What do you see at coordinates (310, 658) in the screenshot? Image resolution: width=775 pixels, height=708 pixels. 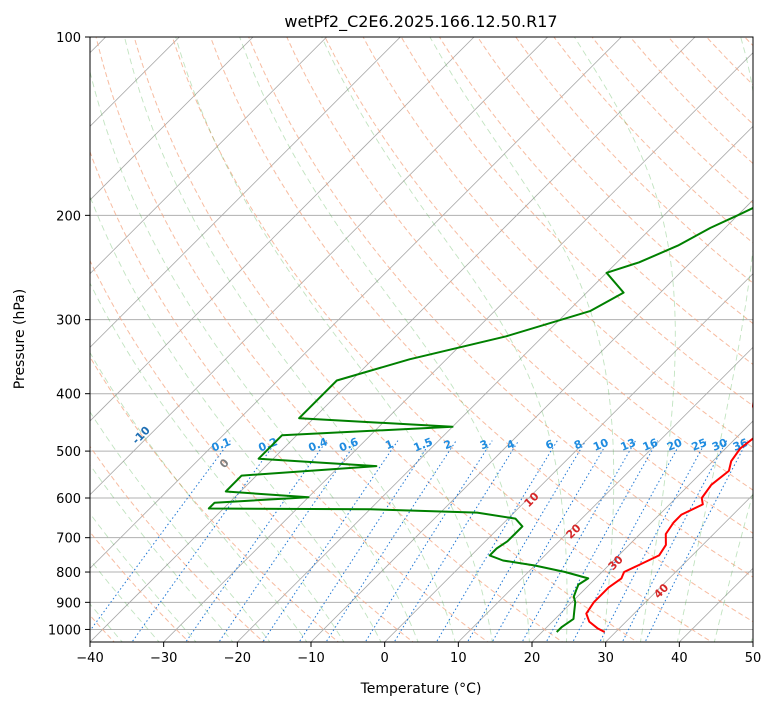 I see `x-tick-label: −10` at bounding box center [310, 658].